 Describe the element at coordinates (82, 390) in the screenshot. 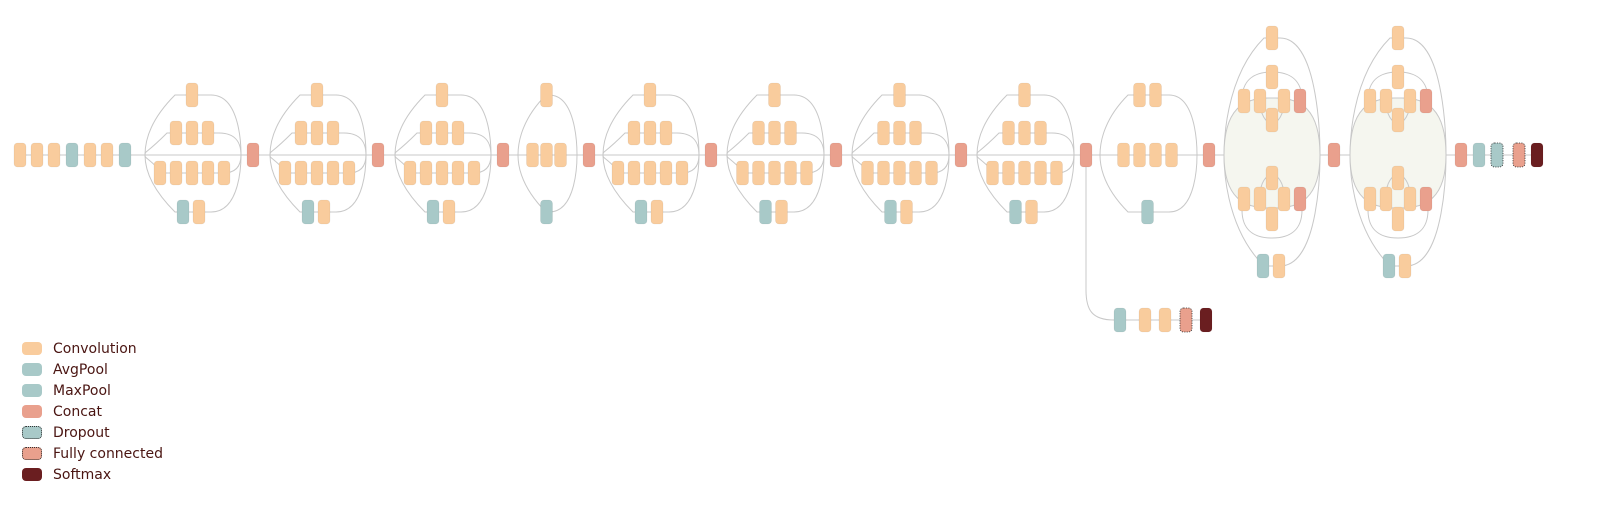

I see `legend-label: MaxPool` at that location.